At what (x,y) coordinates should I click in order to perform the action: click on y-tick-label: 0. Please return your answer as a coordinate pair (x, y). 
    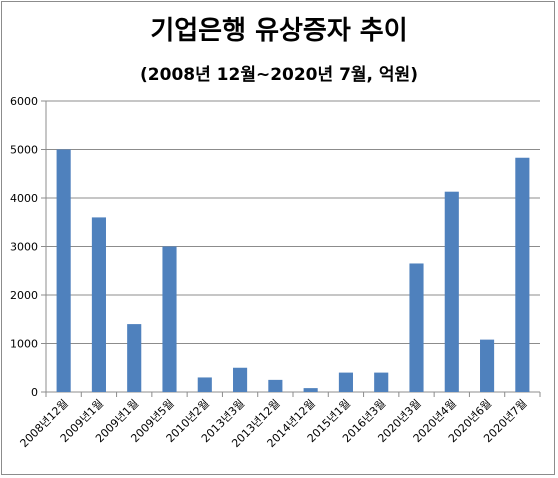
    Looking at the image, I should click on (34, 392).